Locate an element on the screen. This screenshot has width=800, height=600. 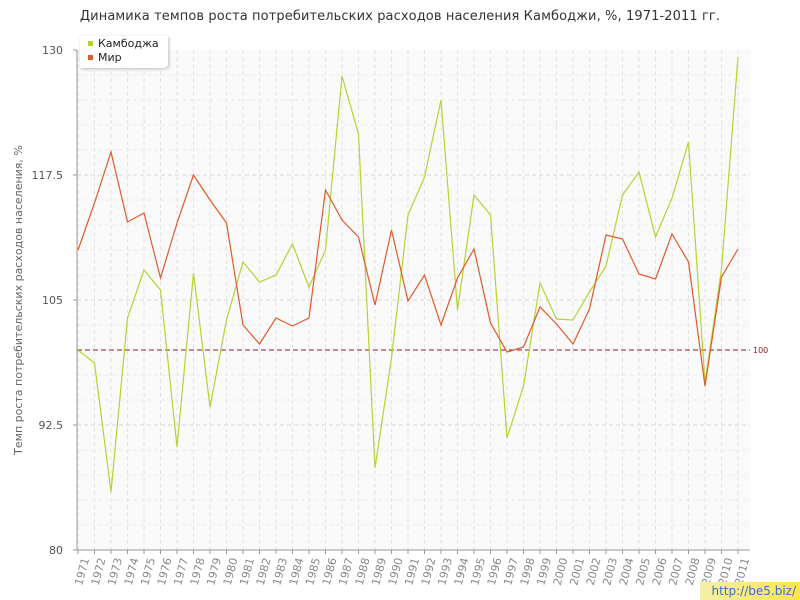
watermark-link: http://be5.biz/ is located at coordinates (750, 591).